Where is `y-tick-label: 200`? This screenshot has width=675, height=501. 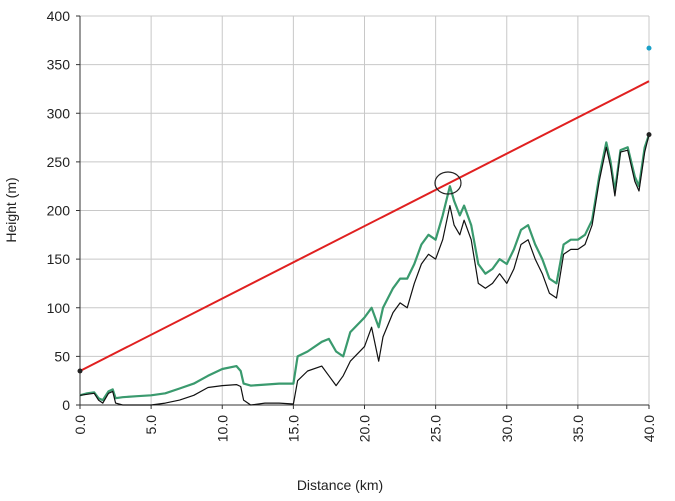 y-tick-label: 200 is located at coordinates (59, 211).